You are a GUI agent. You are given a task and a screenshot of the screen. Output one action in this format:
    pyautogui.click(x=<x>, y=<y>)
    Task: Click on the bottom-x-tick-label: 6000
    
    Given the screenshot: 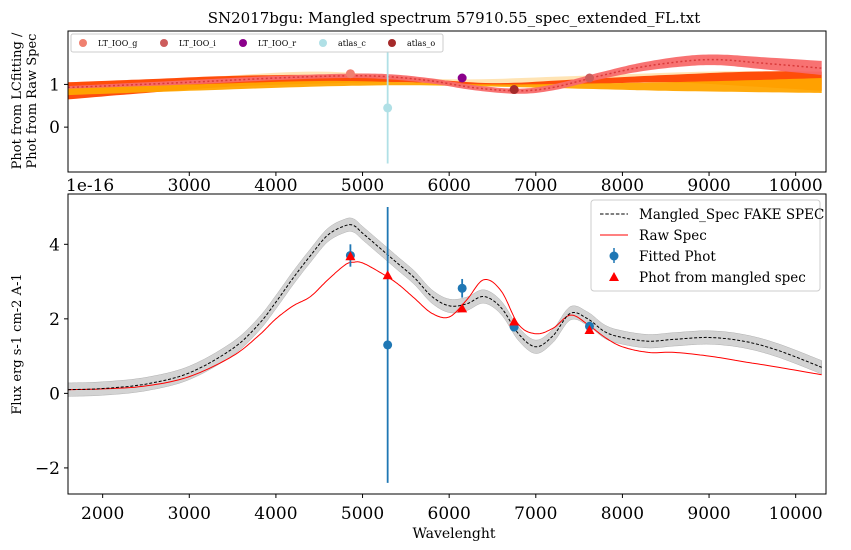 What is the action you would take?
    pyautogui.click(x=449, y=514)
    